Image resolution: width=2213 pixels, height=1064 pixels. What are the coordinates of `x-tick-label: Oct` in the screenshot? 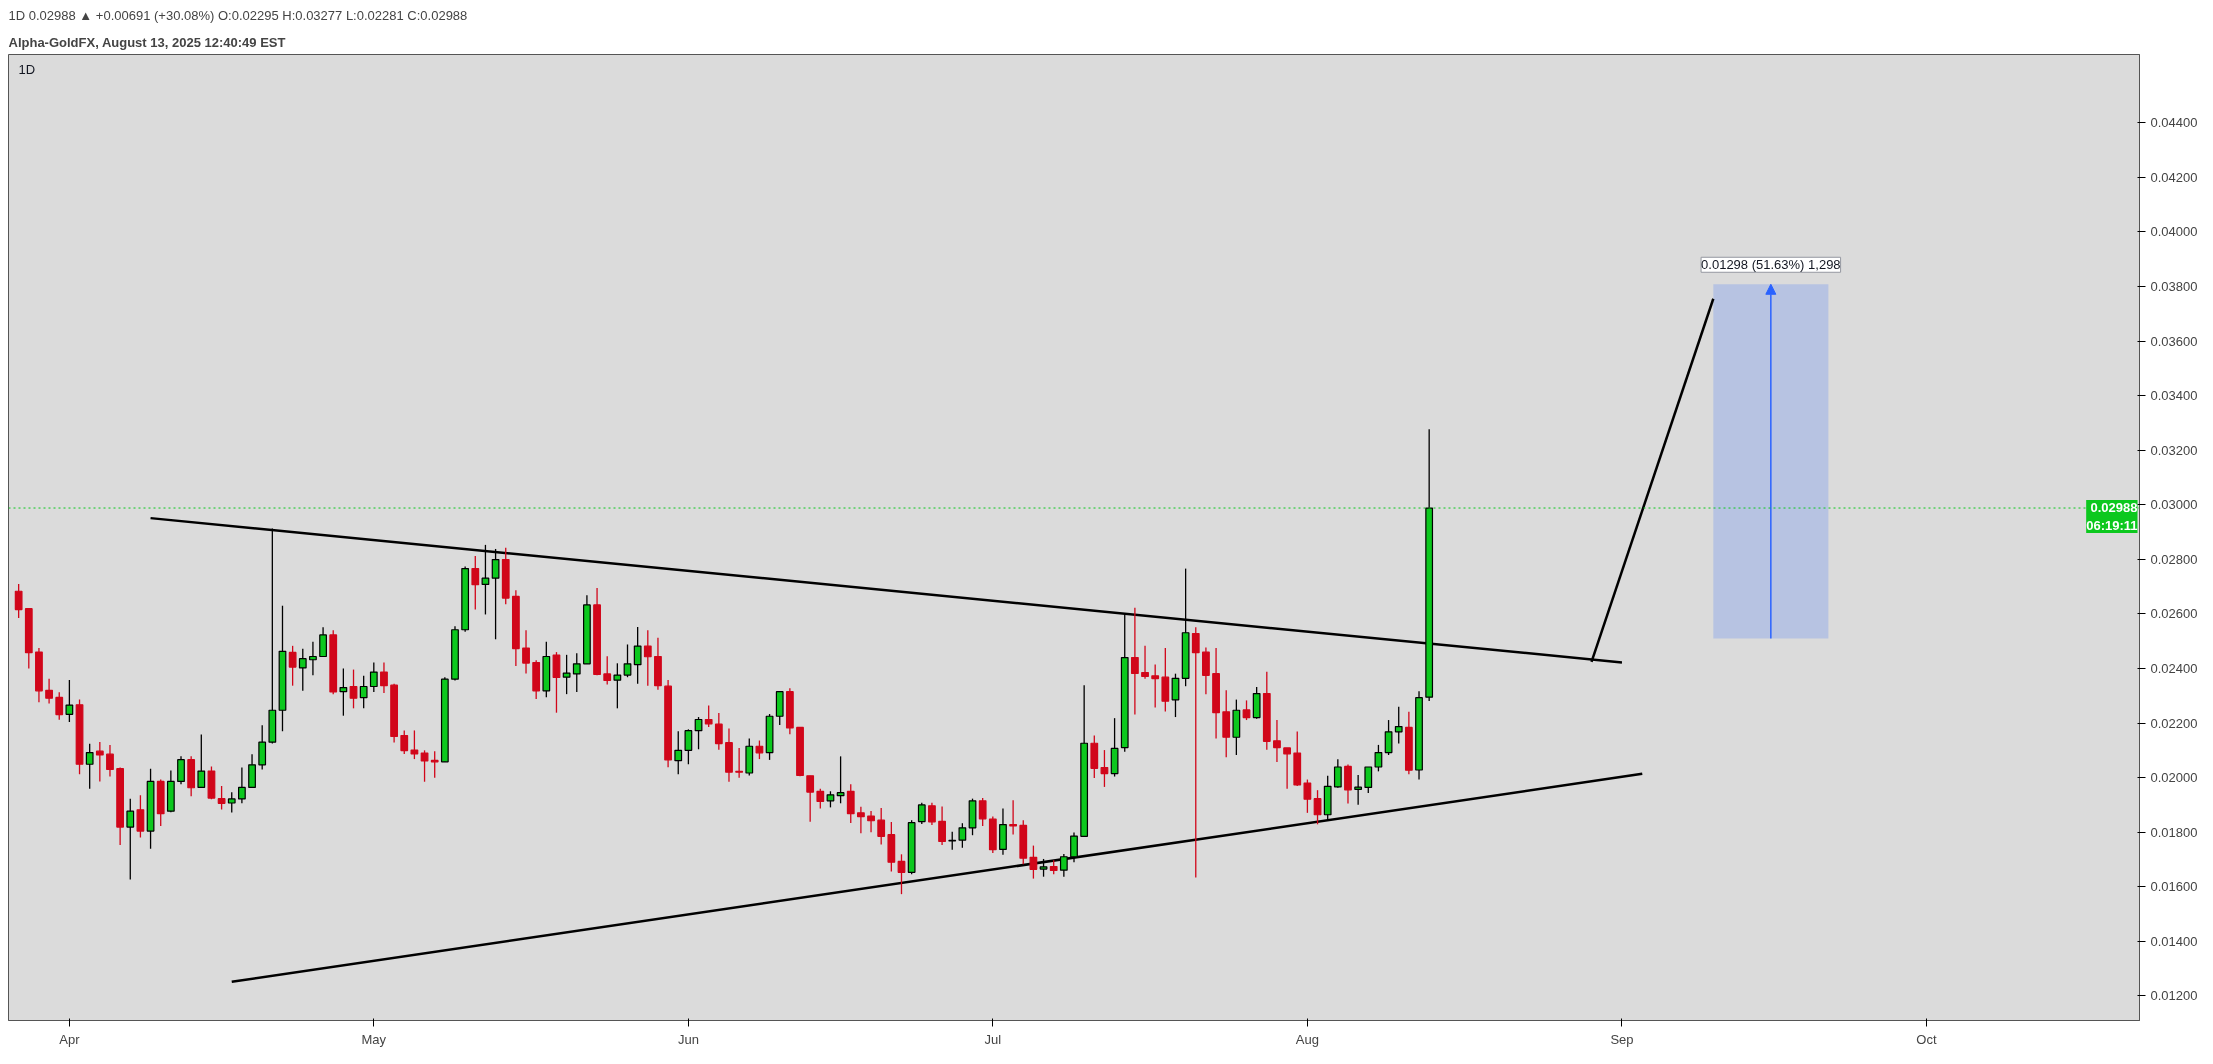 It's located at (1926, 1039).